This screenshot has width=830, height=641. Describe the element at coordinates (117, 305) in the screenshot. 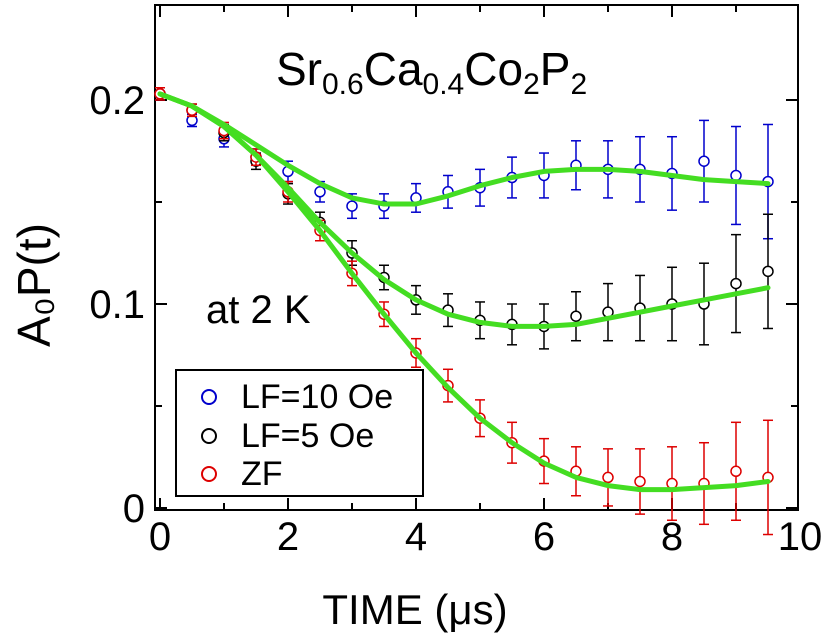

I see `y-tick-label: 0.1` at that location.